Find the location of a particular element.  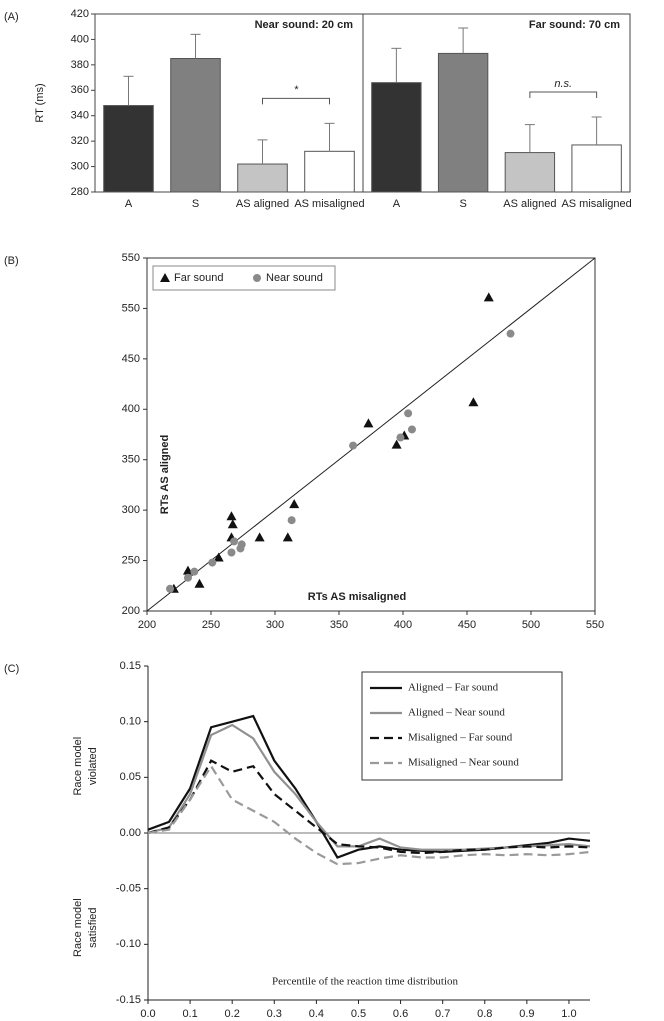

y-axis-label: RTs AS aligned is located at coordinates (165, 474).